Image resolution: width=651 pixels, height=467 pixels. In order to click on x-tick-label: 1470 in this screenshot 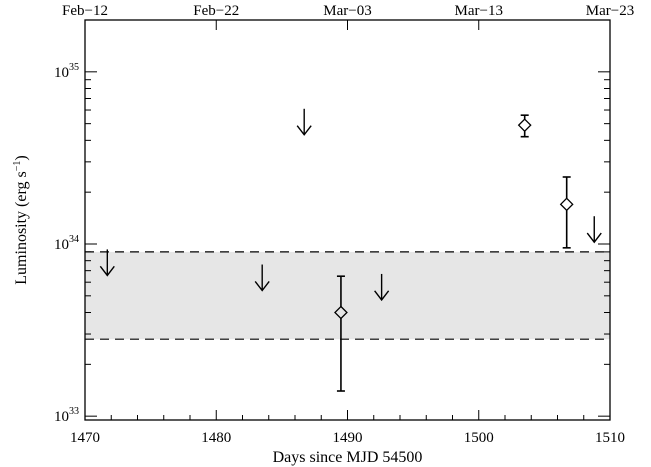, I will do `click(85, 438)`.